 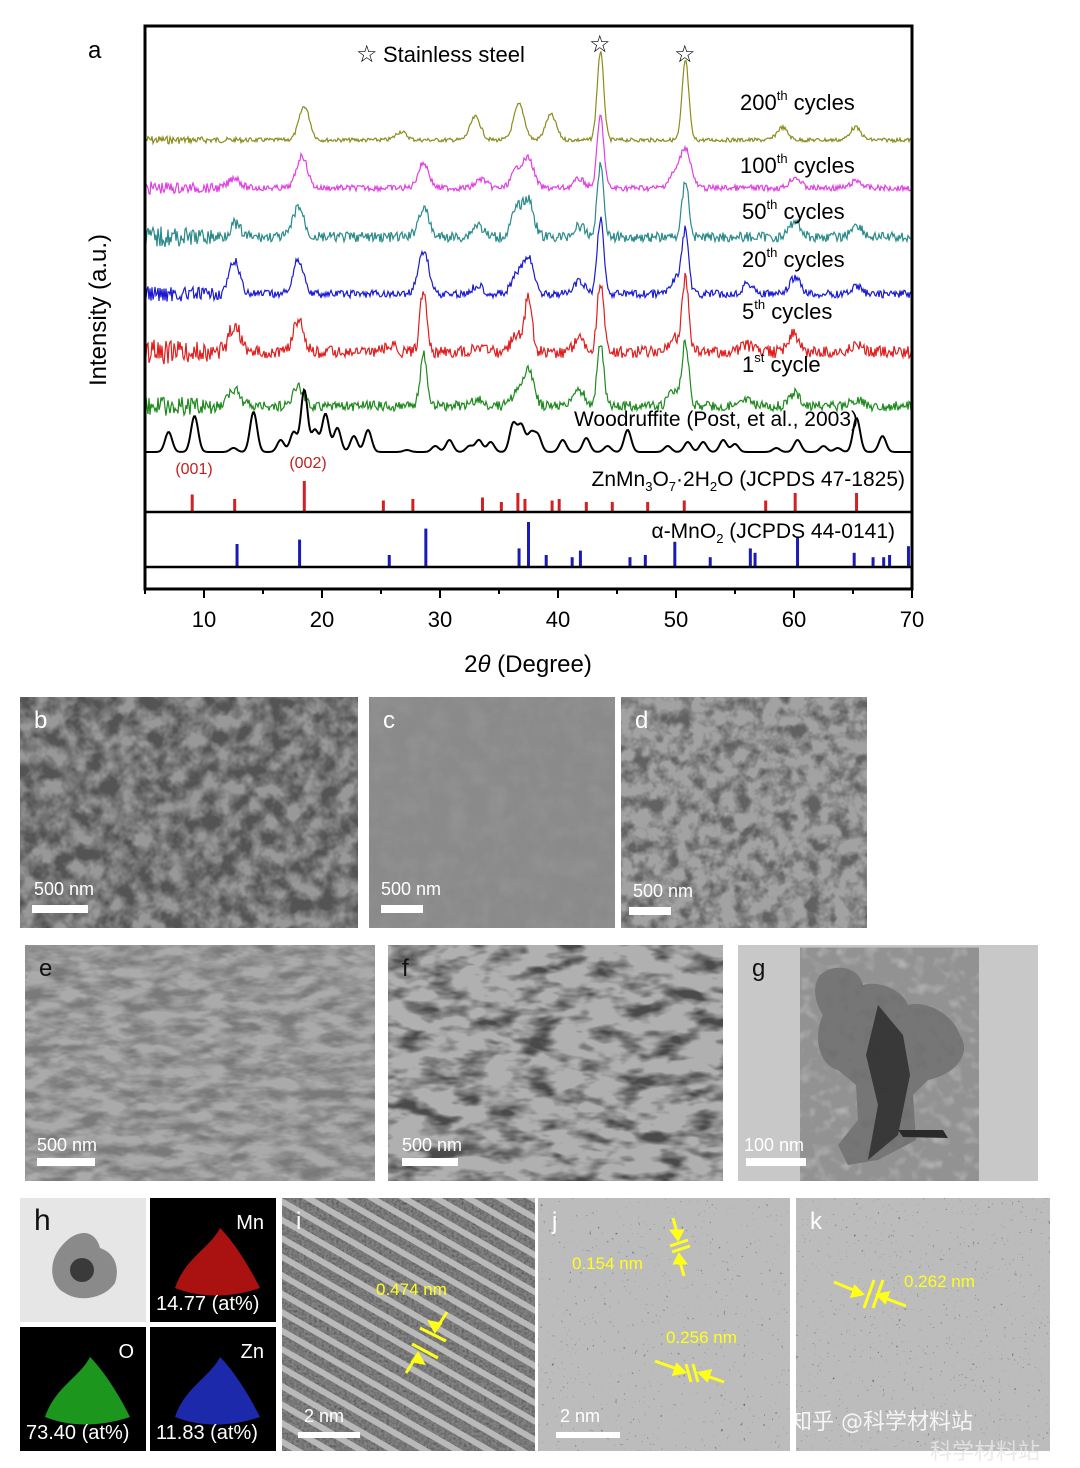 What do you see at coordinates (193, 469) in the screenshot?
I see `hkl-001: (001)` at bounding box center [193, 469].